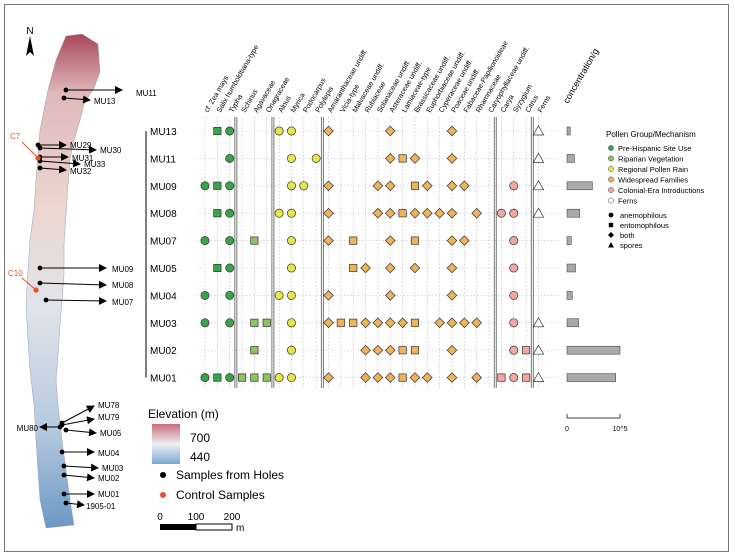 Image resolution: width=735 pixels, height=558 pixels. Describe the element at coordinates (30, 46) in the screenshot. I see `north-arrow-icon` at that location.